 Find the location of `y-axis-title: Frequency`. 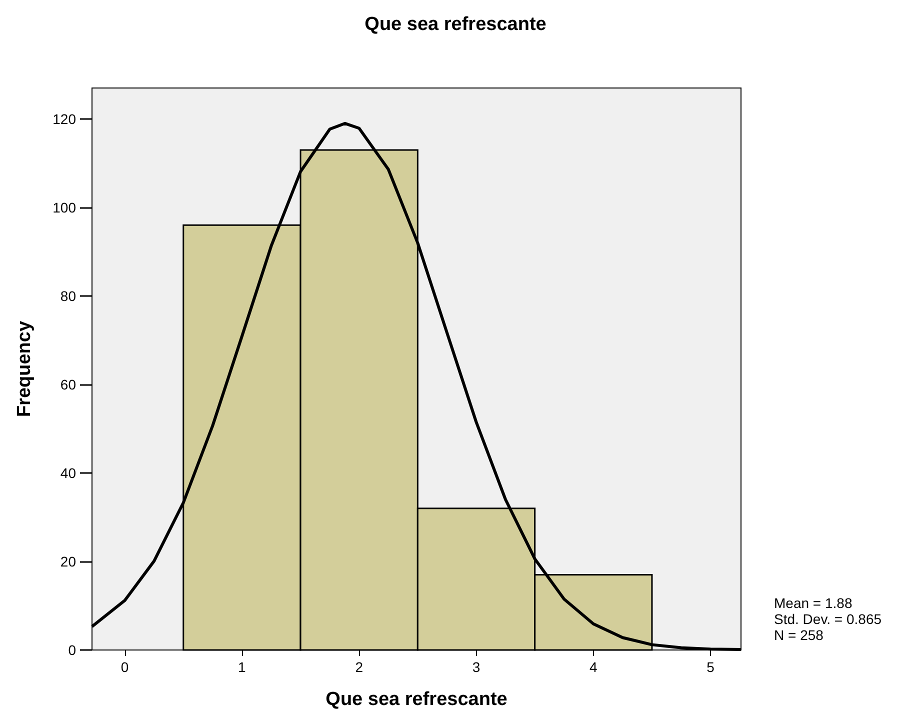

y-axis-title: Frequency is located at coordinates (24, 369).